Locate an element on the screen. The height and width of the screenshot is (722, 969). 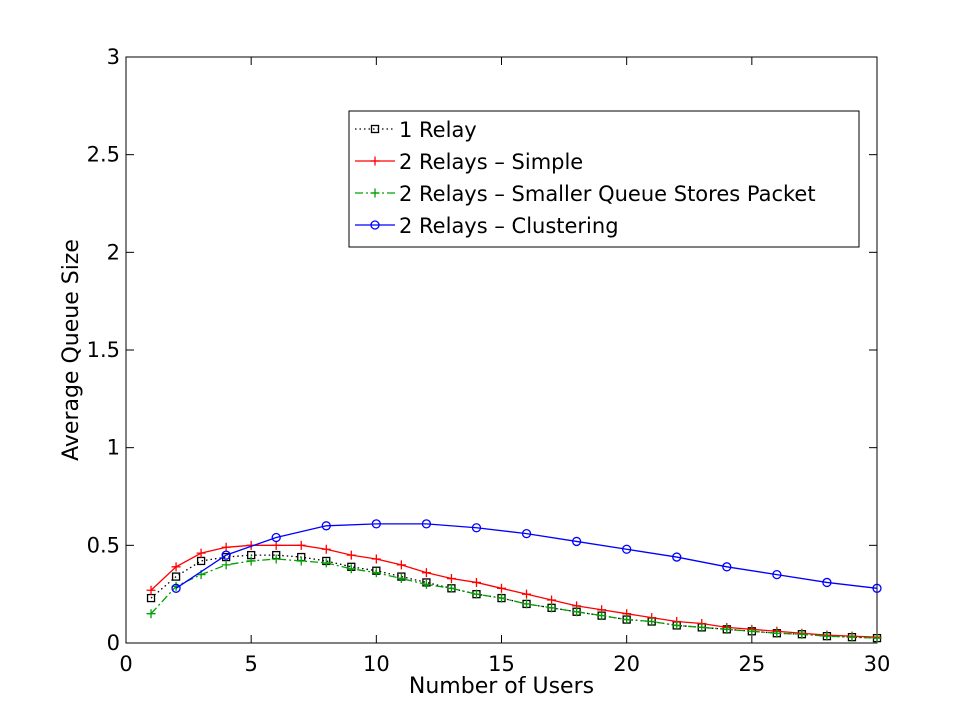
x-tick-label: 0 is located at coordinates (125, 664).